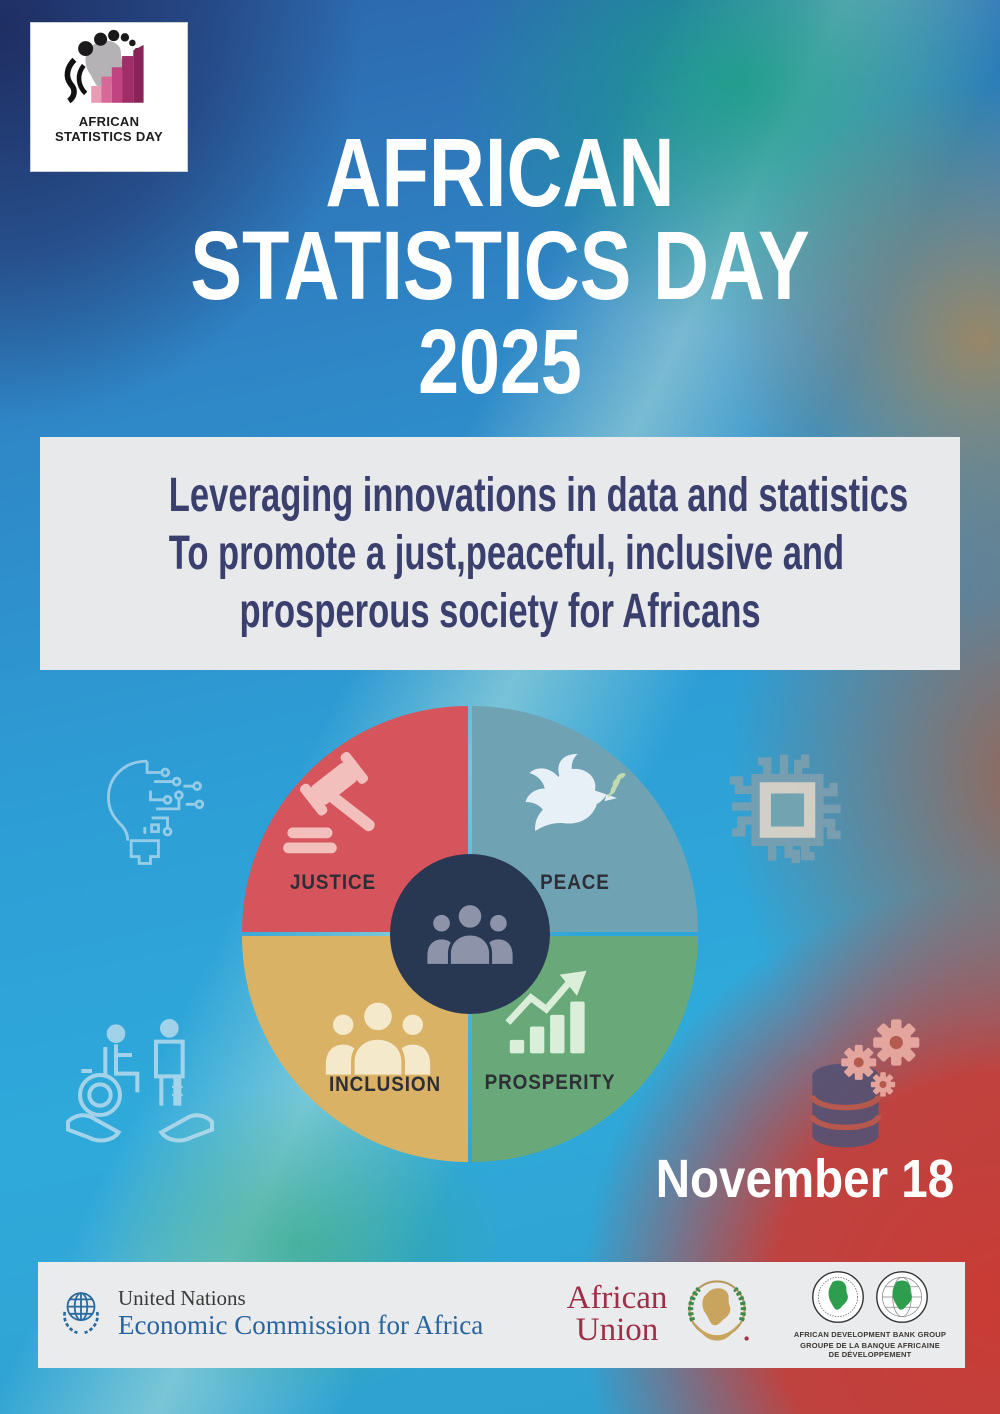 The image size is (1000, 1414). What do you see at coordinates (617, 1297) in the screenshot?
I see `au-word-african: African` at bounding box center [617, 1297].